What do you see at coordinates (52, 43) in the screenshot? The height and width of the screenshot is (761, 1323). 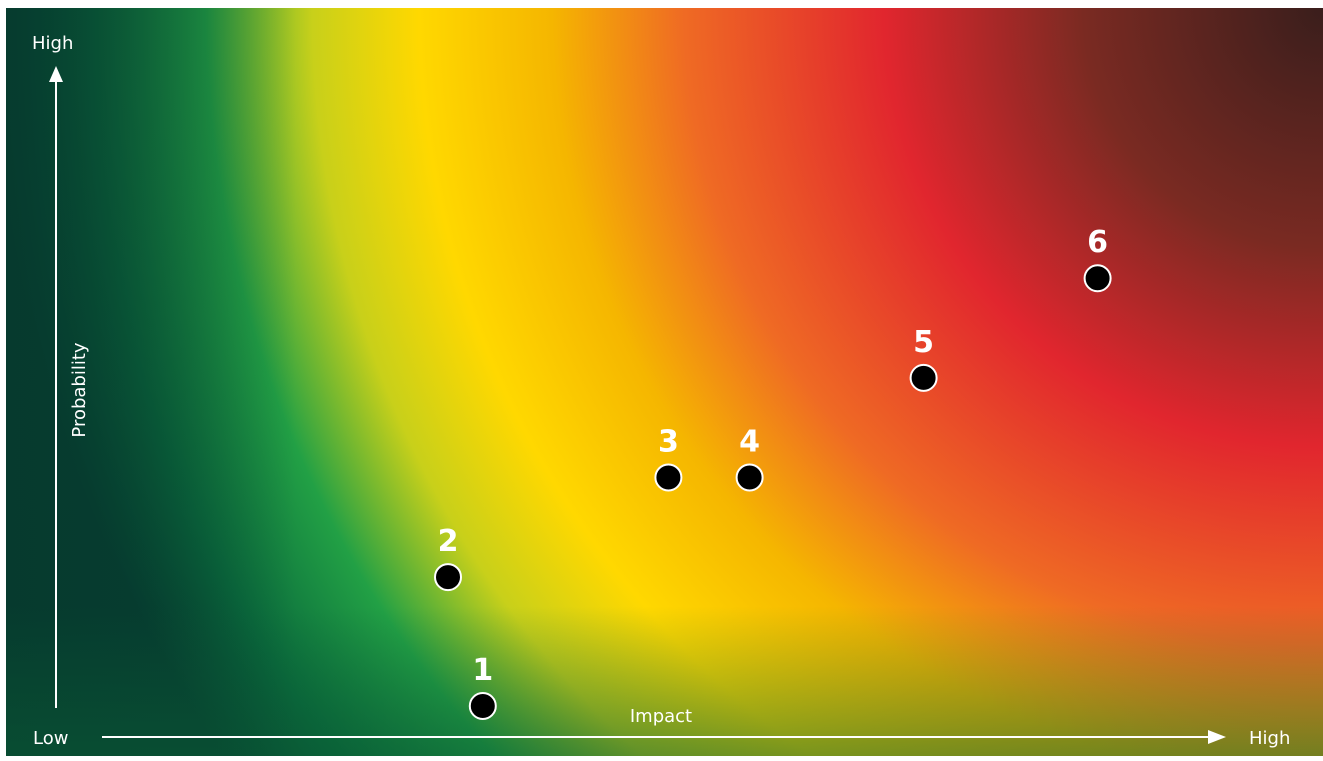 I see `y-axis-high-label: High` at bounding box center [52, 43].